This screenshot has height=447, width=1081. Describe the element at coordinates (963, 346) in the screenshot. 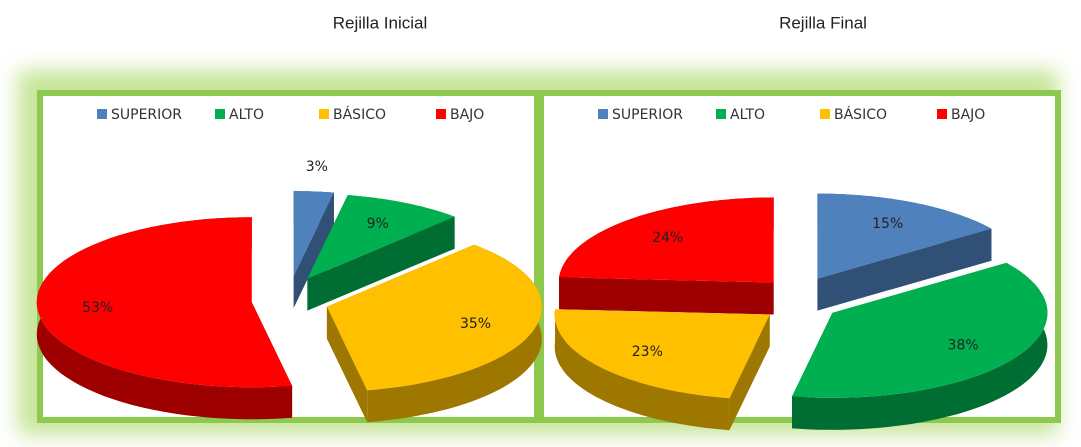

I see `data-label: 38%` at that location.